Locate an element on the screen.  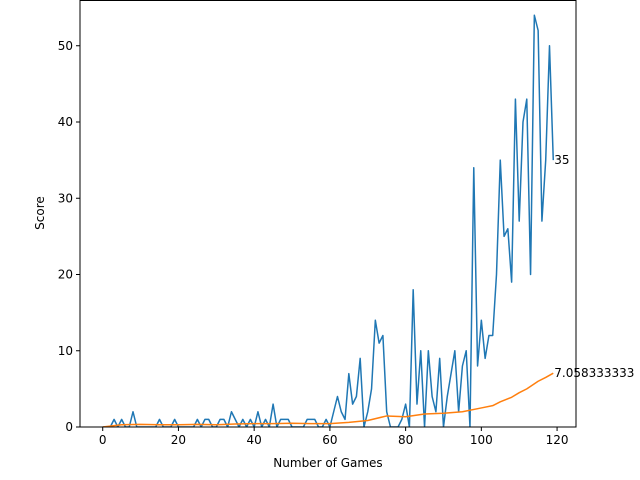
x-tick-label: 40 is located at coordinates (254, 440).